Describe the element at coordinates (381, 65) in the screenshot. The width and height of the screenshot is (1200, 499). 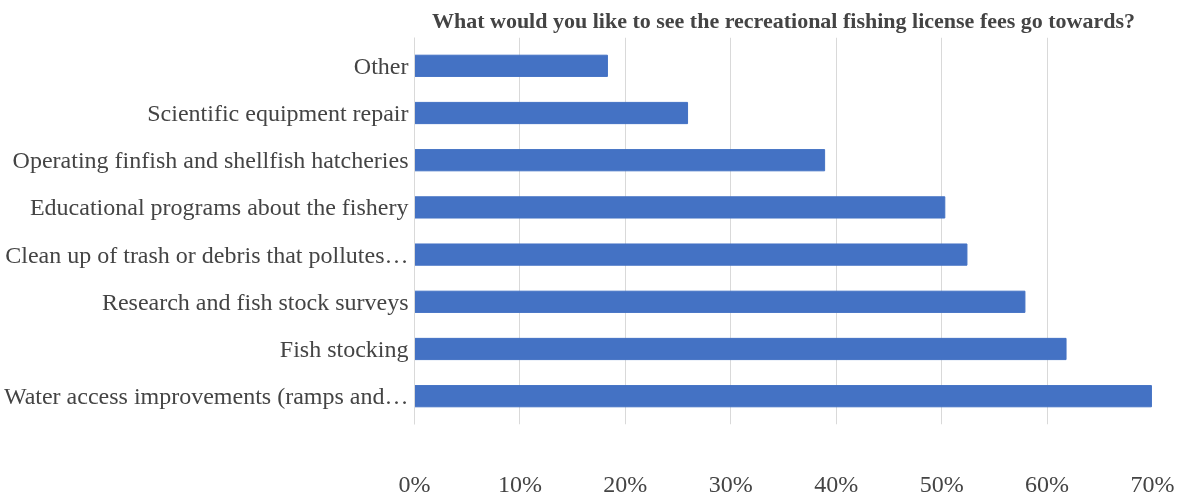
I see `y-tick-label: Other` at that location.